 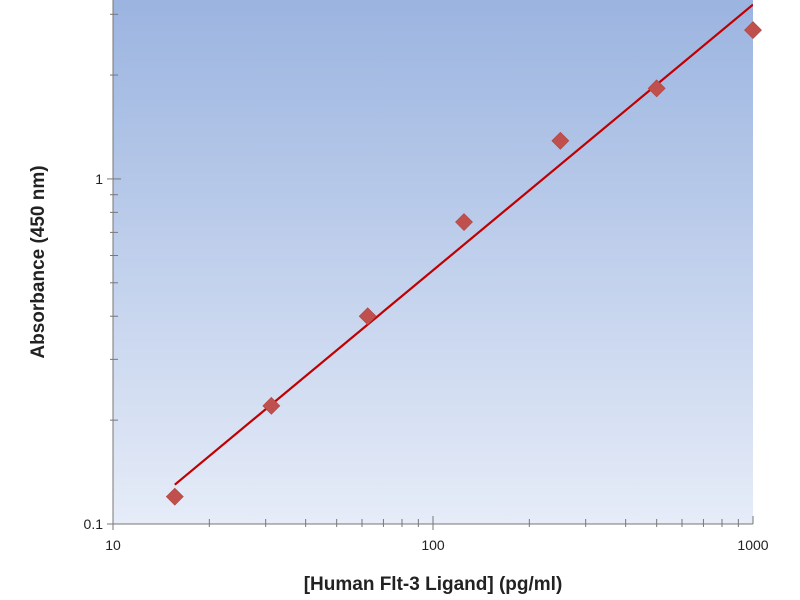 I want to click on x-tick-label: 100, so click(x=433, y=545).